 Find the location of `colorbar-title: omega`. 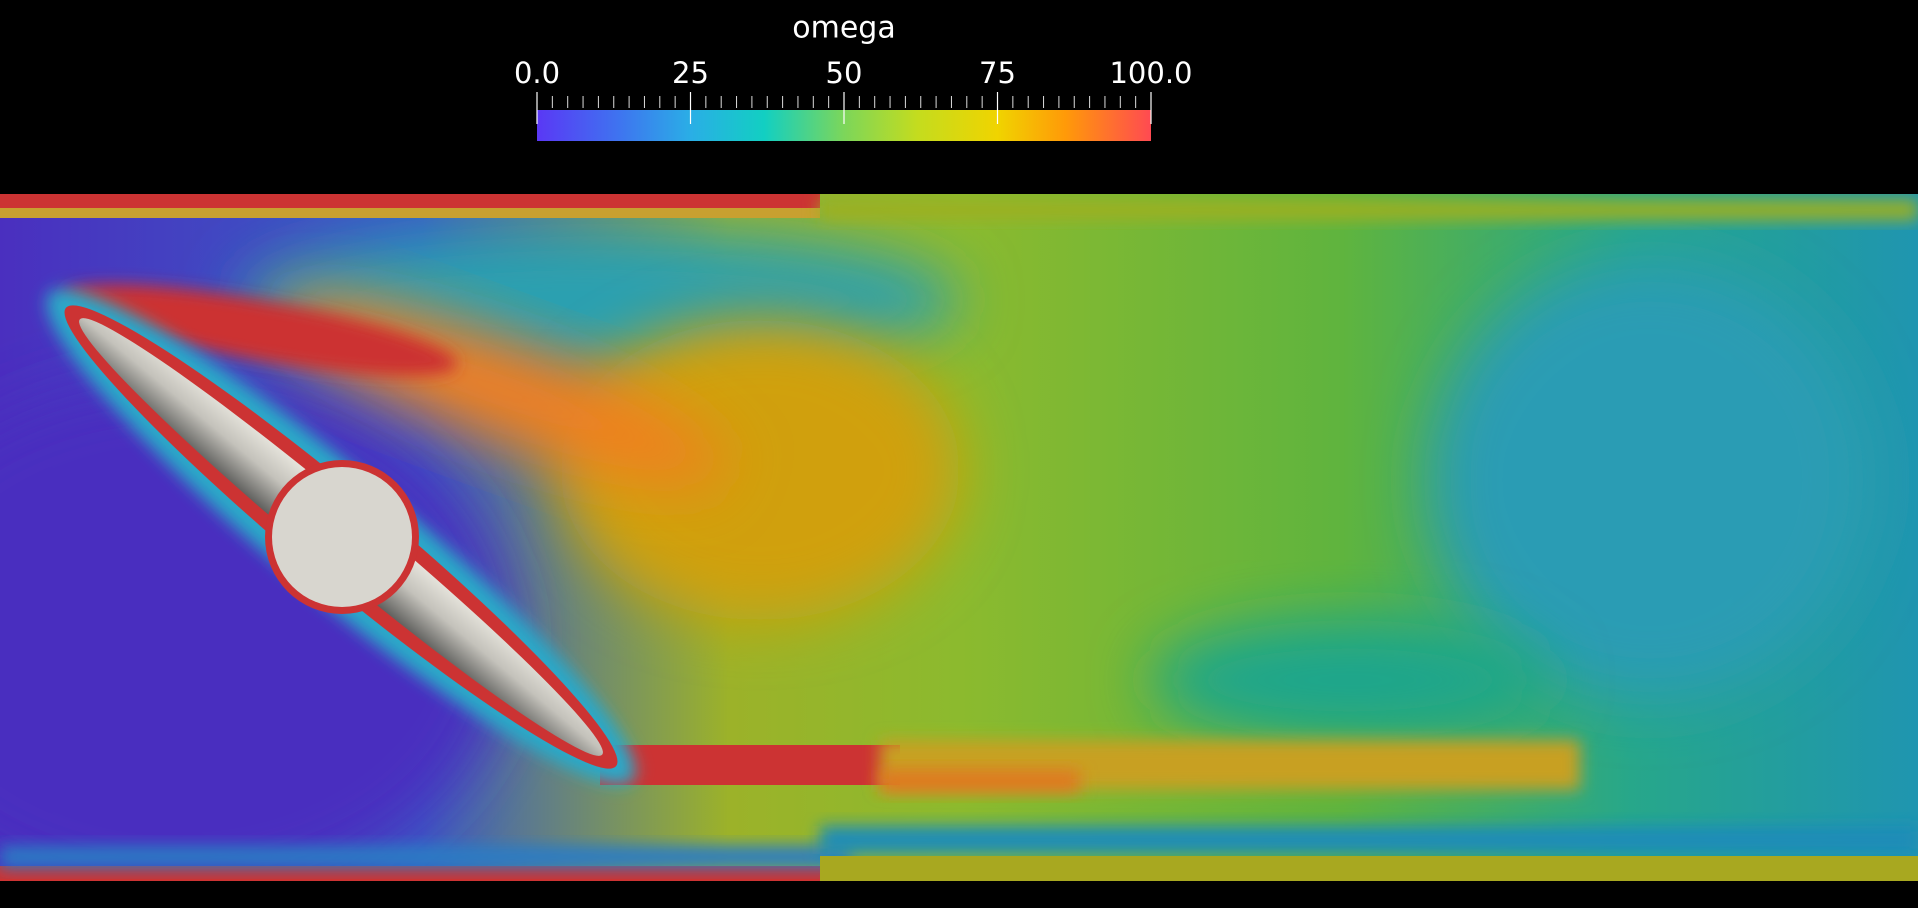

colorbar-title: omega is located at coordinates (843, 28).